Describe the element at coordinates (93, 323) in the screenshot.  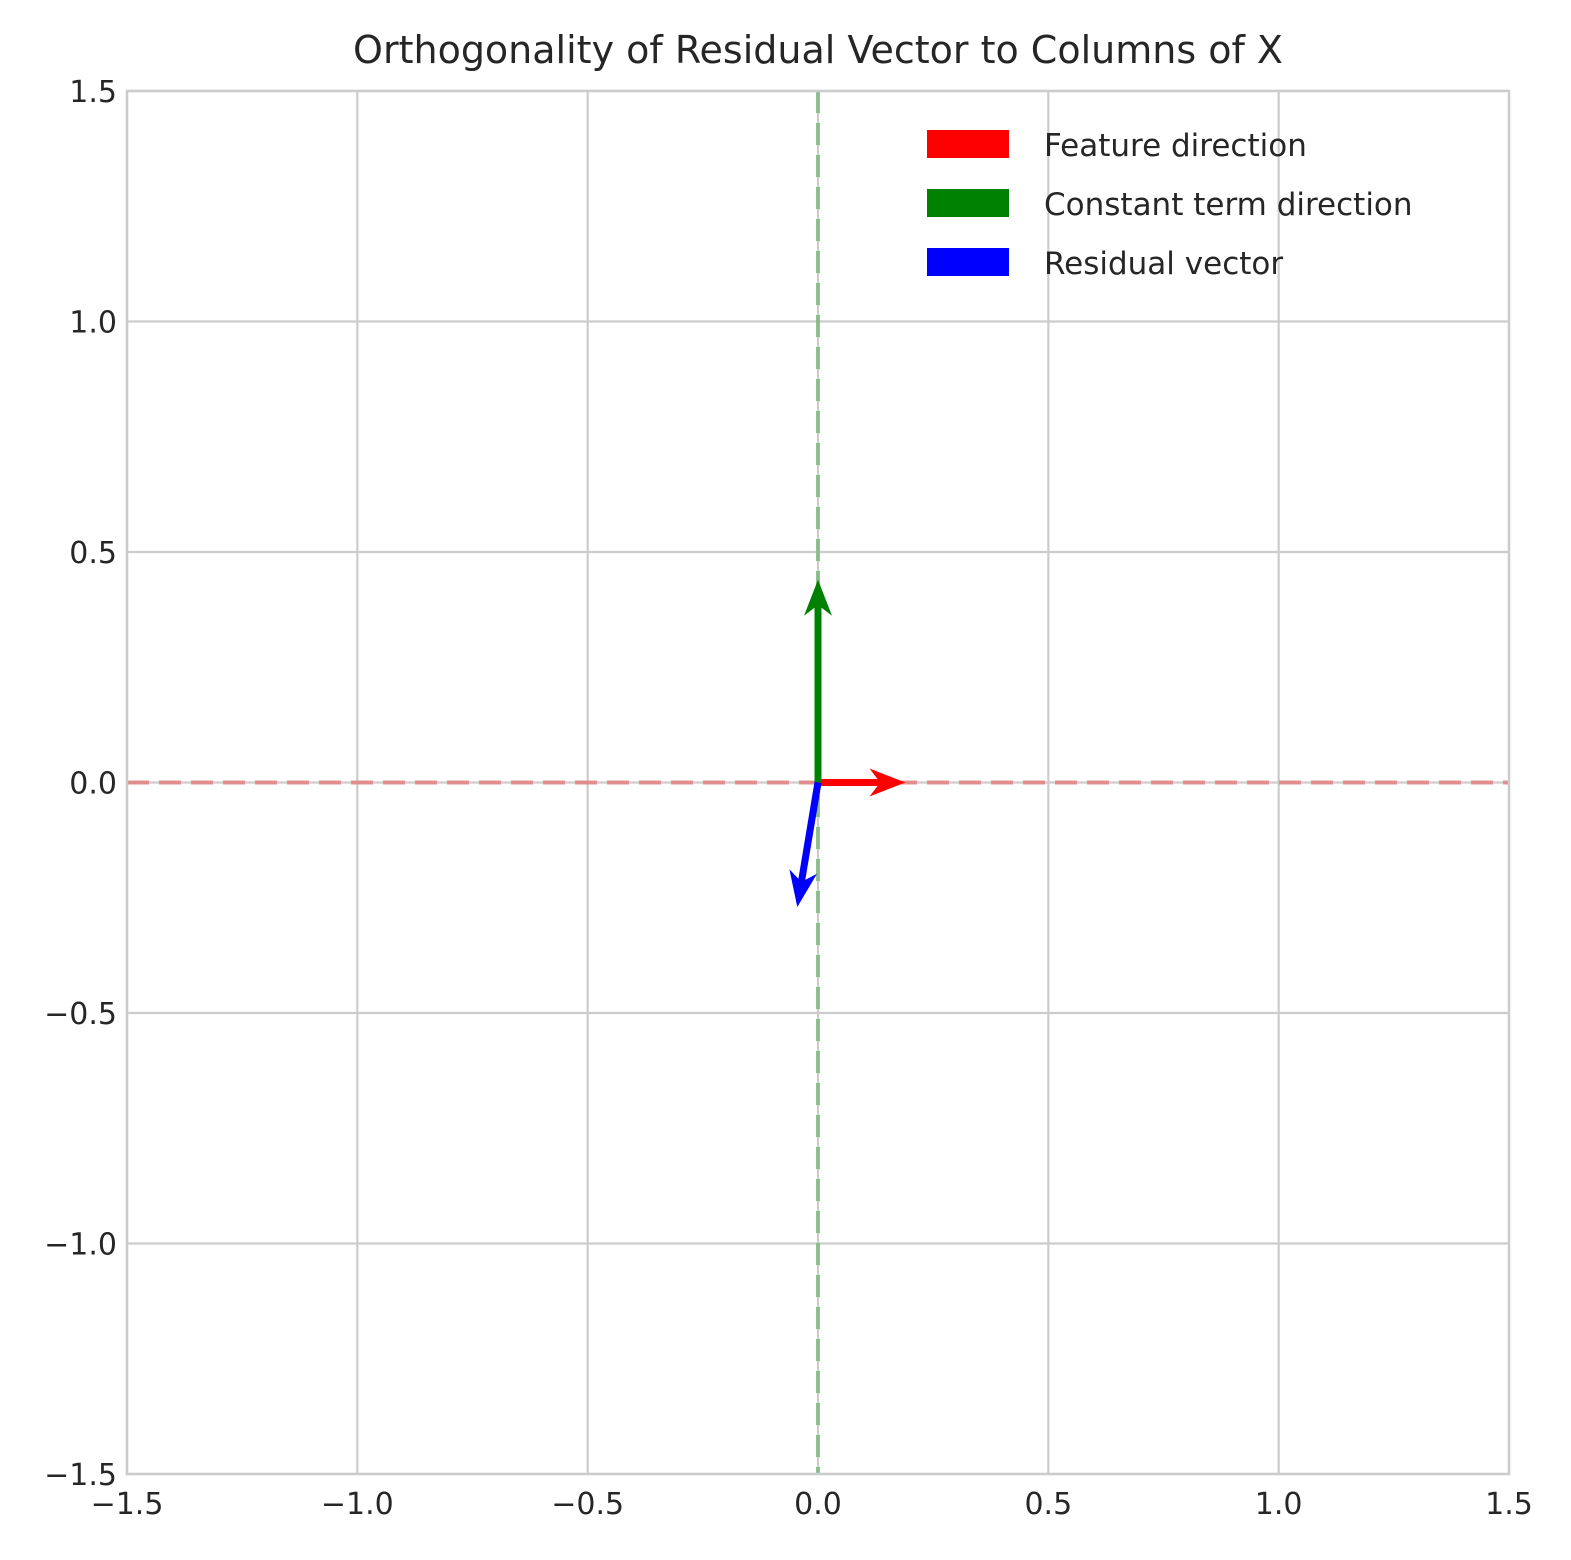
I see `y-tick-label: 1.0` at that location.